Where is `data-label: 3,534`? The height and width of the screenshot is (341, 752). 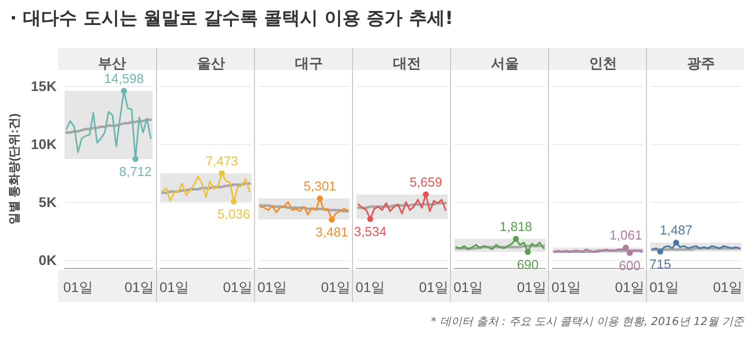
data-label: 3,534 is located at coordinates (370, 231).